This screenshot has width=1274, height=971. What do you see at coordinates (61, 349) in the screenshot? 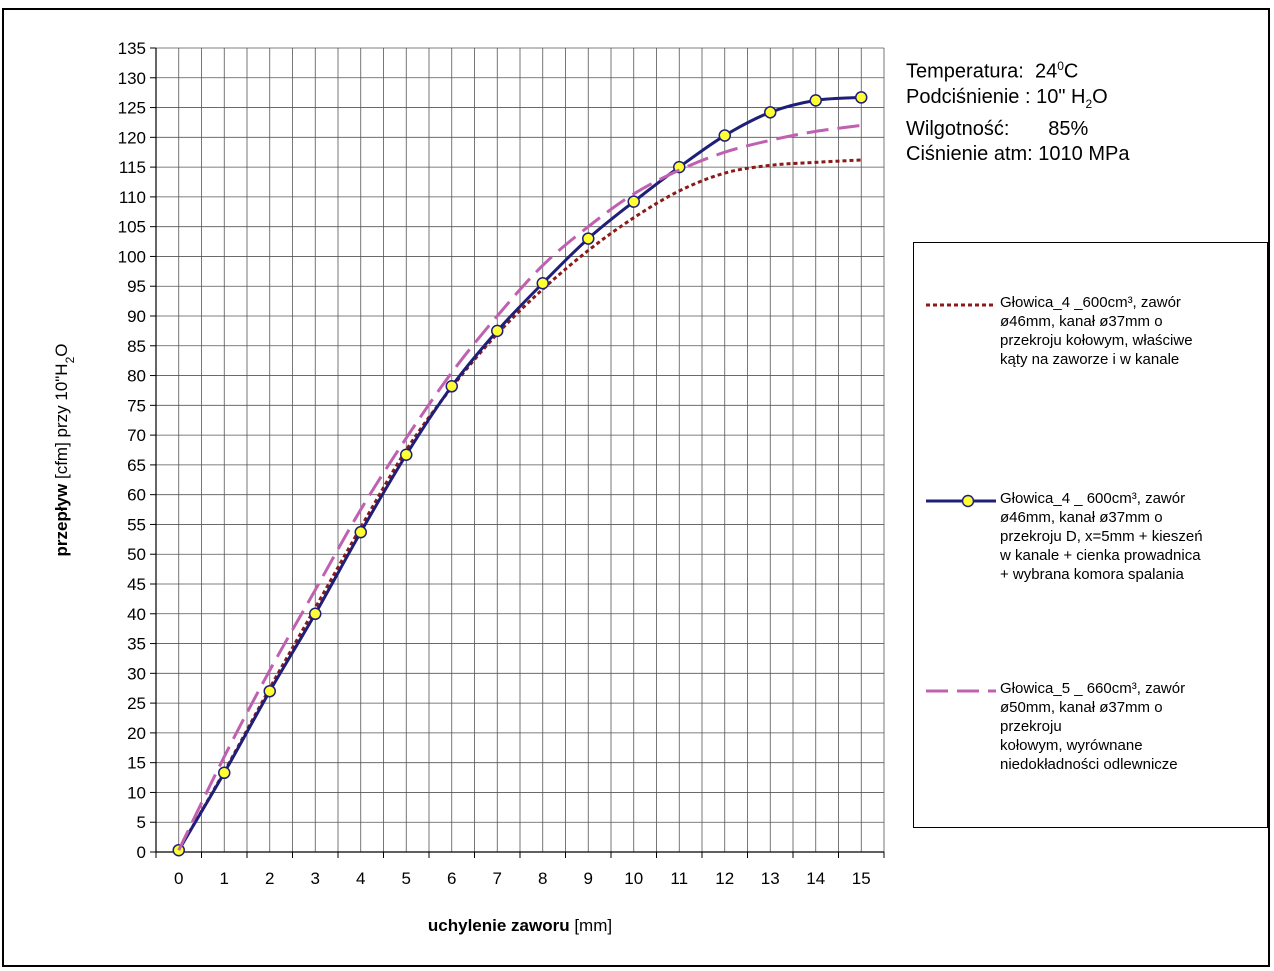
I see `y-axis-title-end: O` at bounding box center [61, 349].